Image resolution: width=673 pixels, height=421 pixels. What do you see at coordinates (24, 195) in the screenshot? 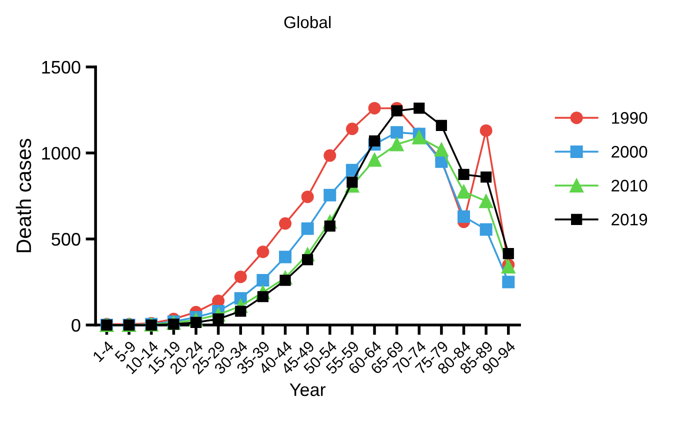
I see `y-axis-title: Death cases` at bounding box center [24, 195].